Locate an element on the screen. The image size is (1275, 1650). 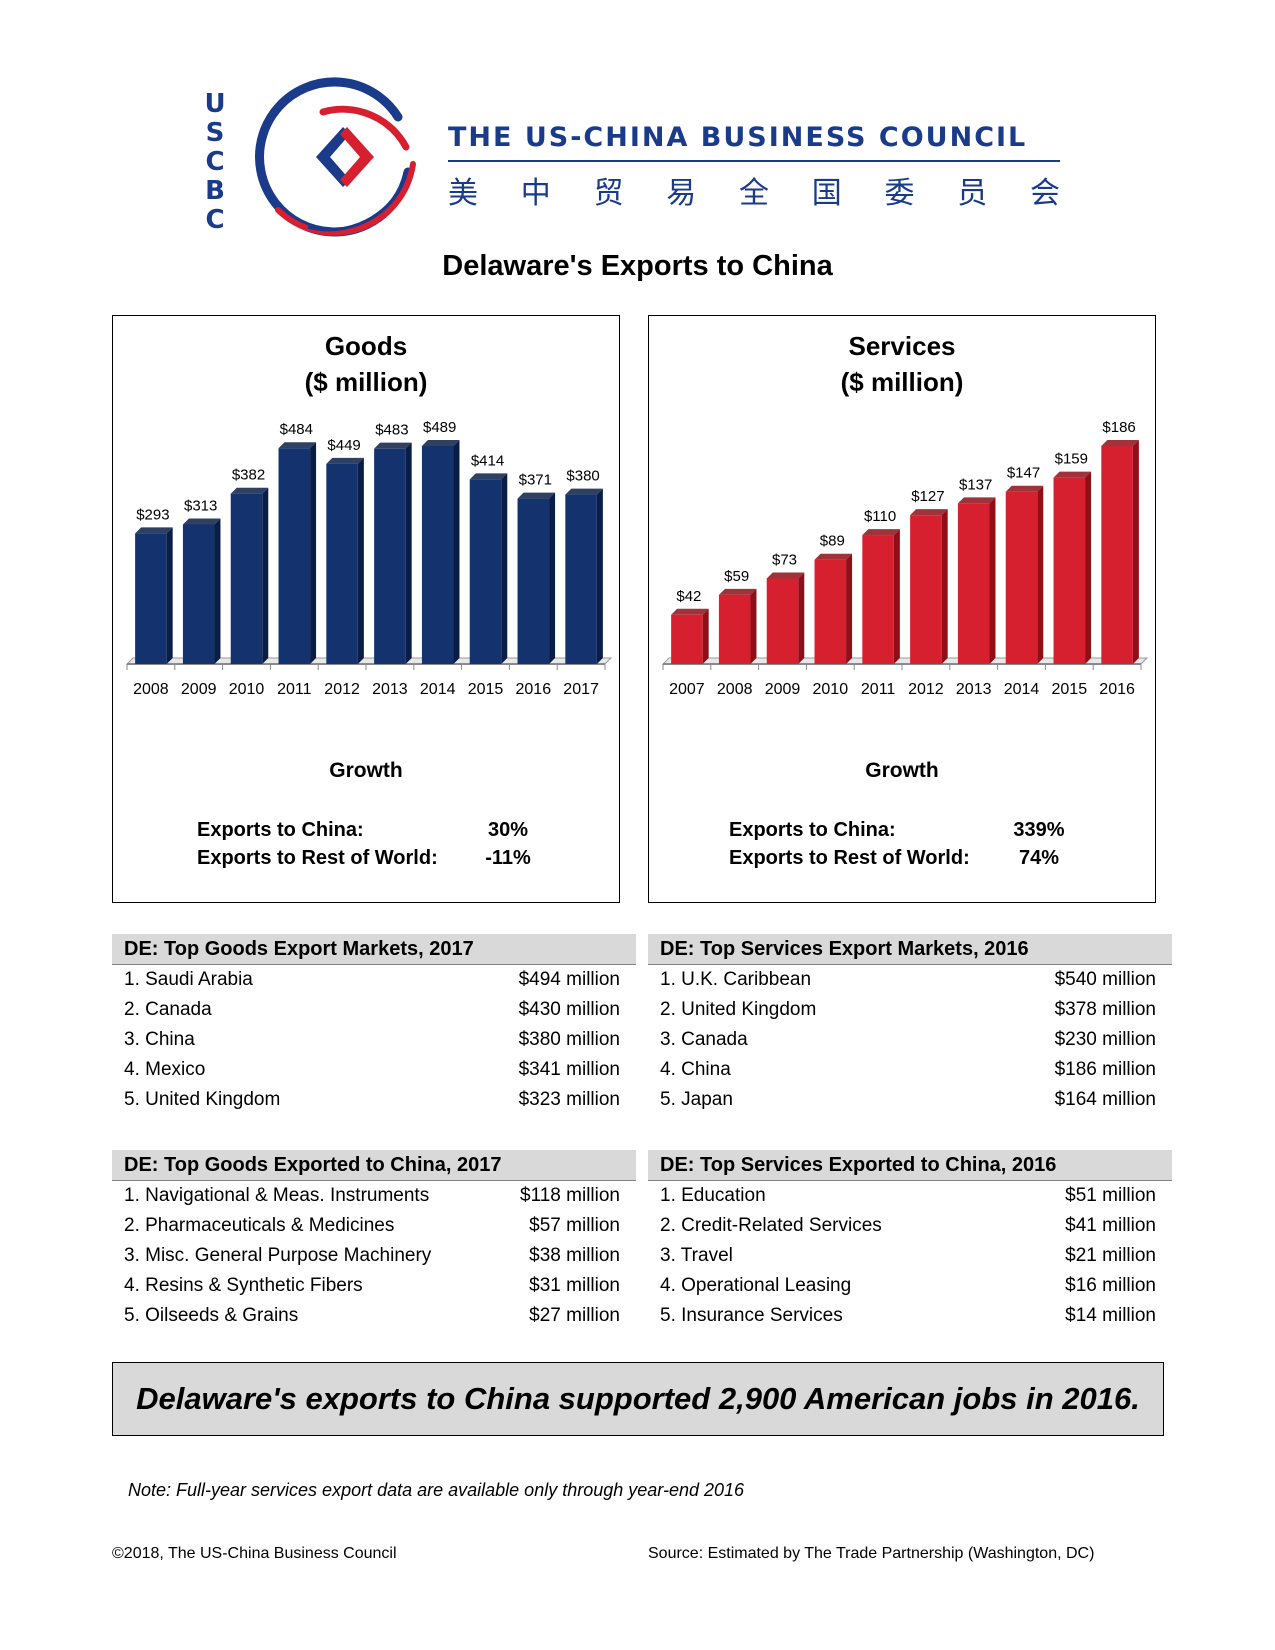
row-value: $21 million is located at coordinates (1110, 1255).